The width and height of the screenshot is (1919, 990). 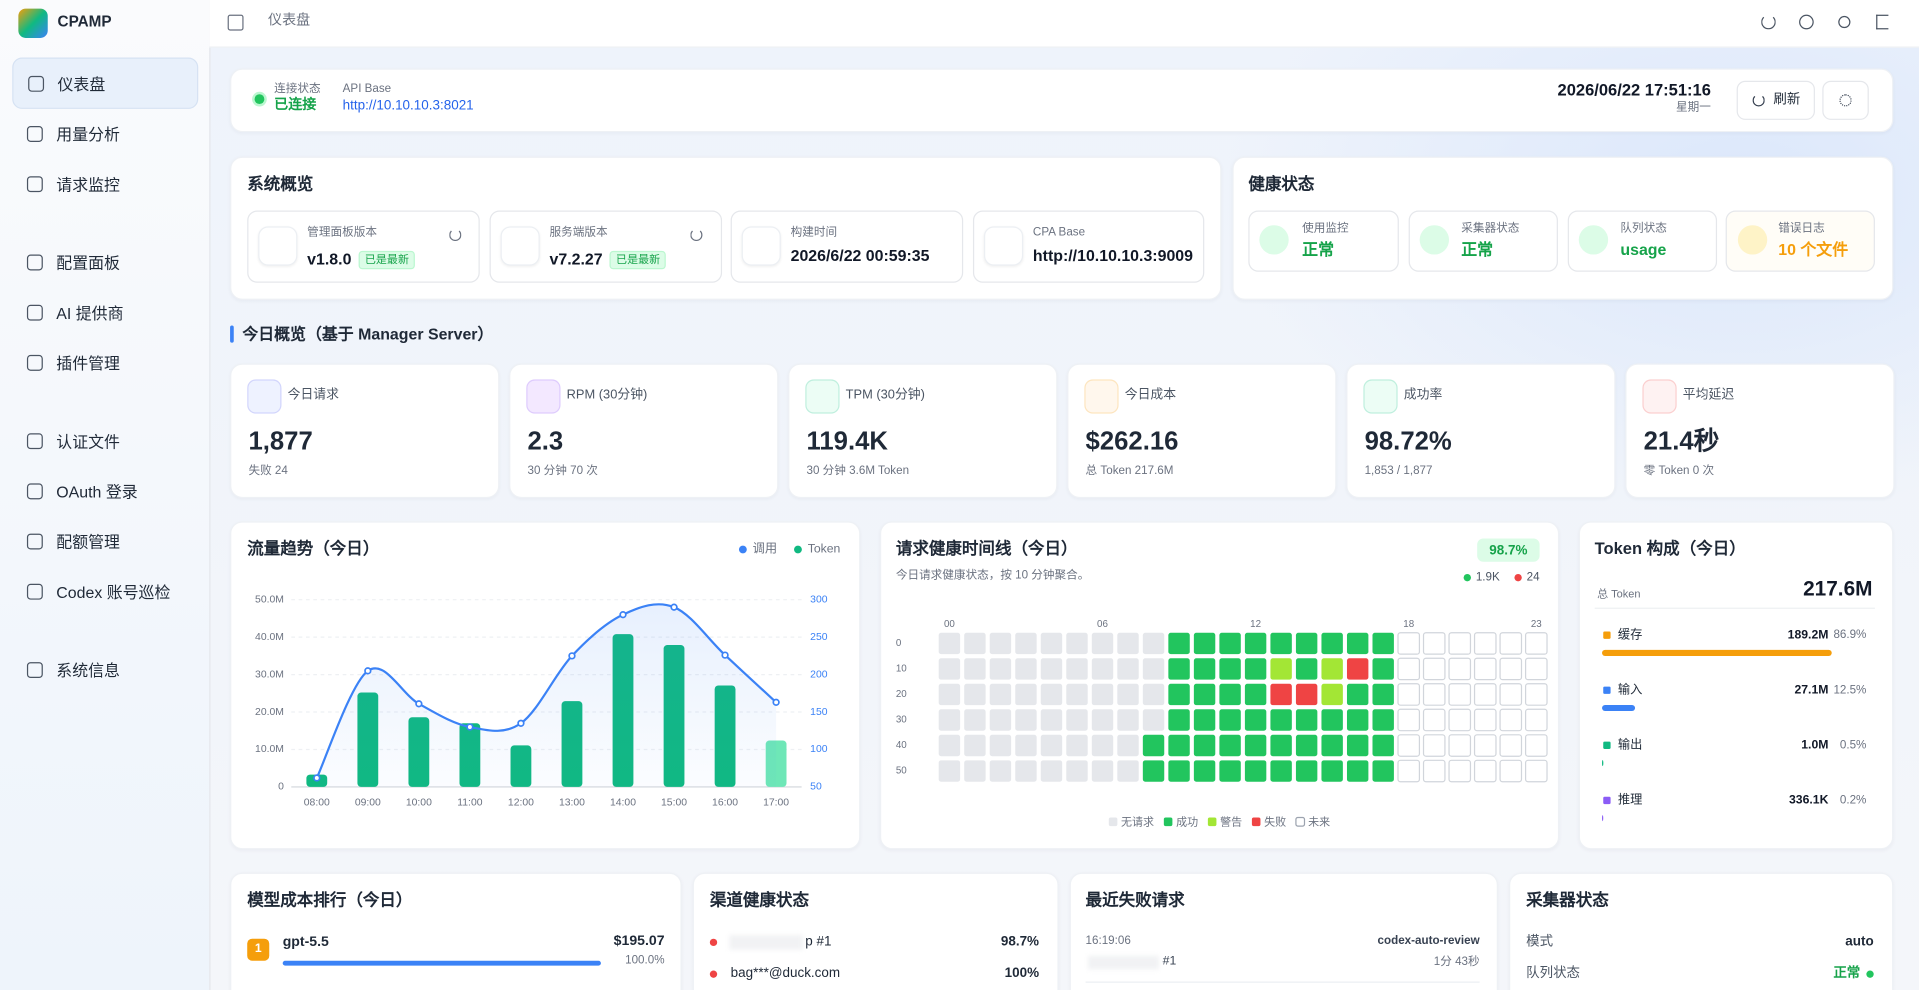 I want to click on info-label: 管理面板版本, so click(x=342, y=232).